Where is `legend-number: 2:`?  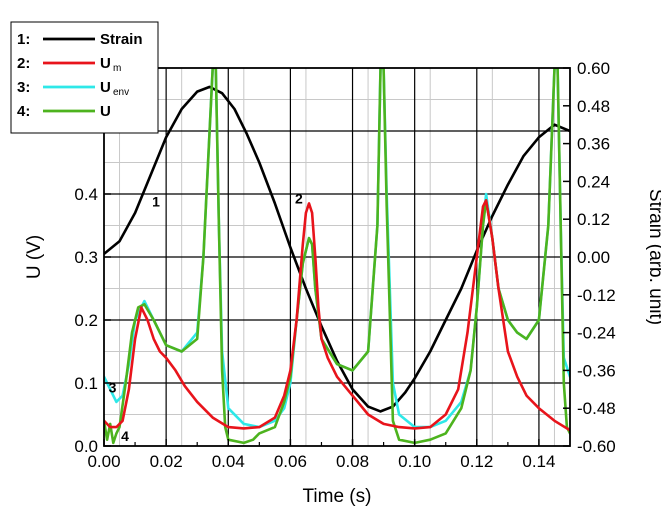
legend-number: 2: is located at coordinates (23, 63).